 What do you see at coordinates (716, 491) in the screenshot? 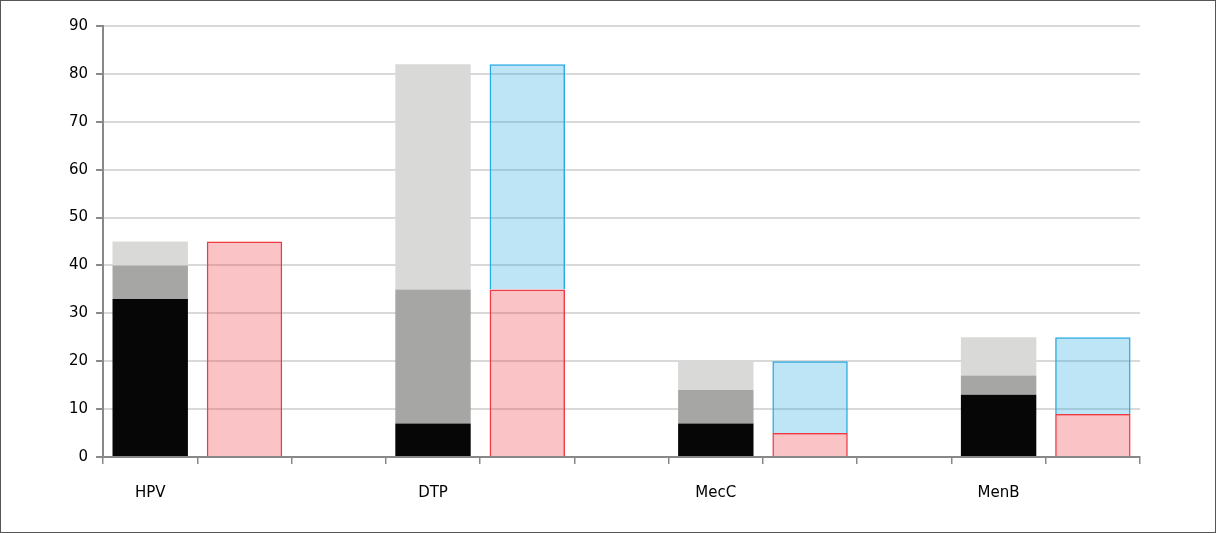
I see `x-tick-label: MecC` at bounding box center [716, 491].